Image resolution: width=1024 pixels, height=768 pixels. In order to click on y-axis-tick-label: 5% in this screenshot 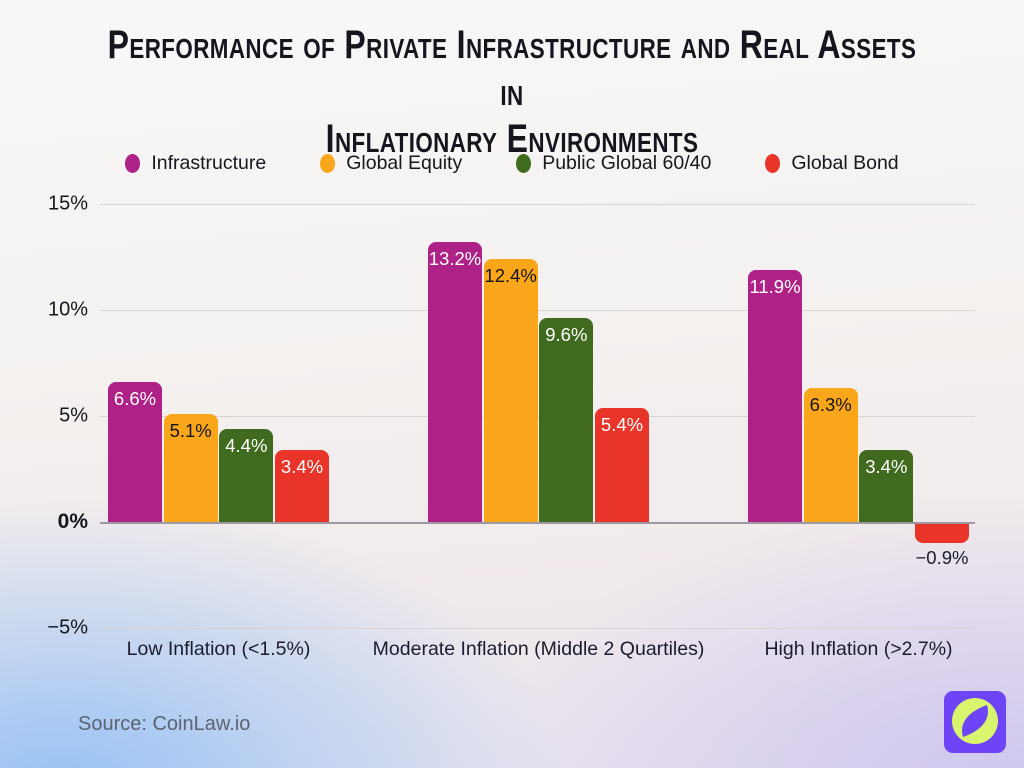, I will do `click(73, 415)`.